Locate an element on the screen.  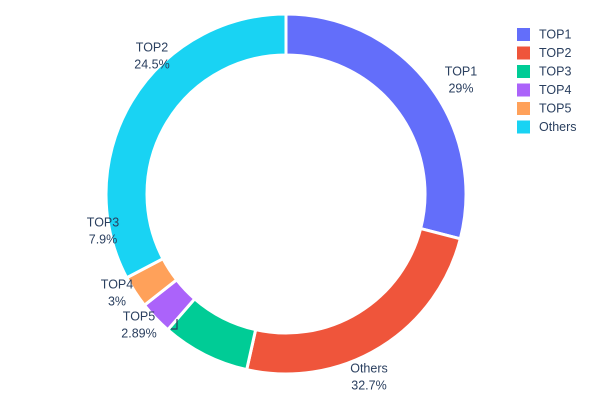
legend-item-top4: TOP4 is located at coordinates (544, 90).